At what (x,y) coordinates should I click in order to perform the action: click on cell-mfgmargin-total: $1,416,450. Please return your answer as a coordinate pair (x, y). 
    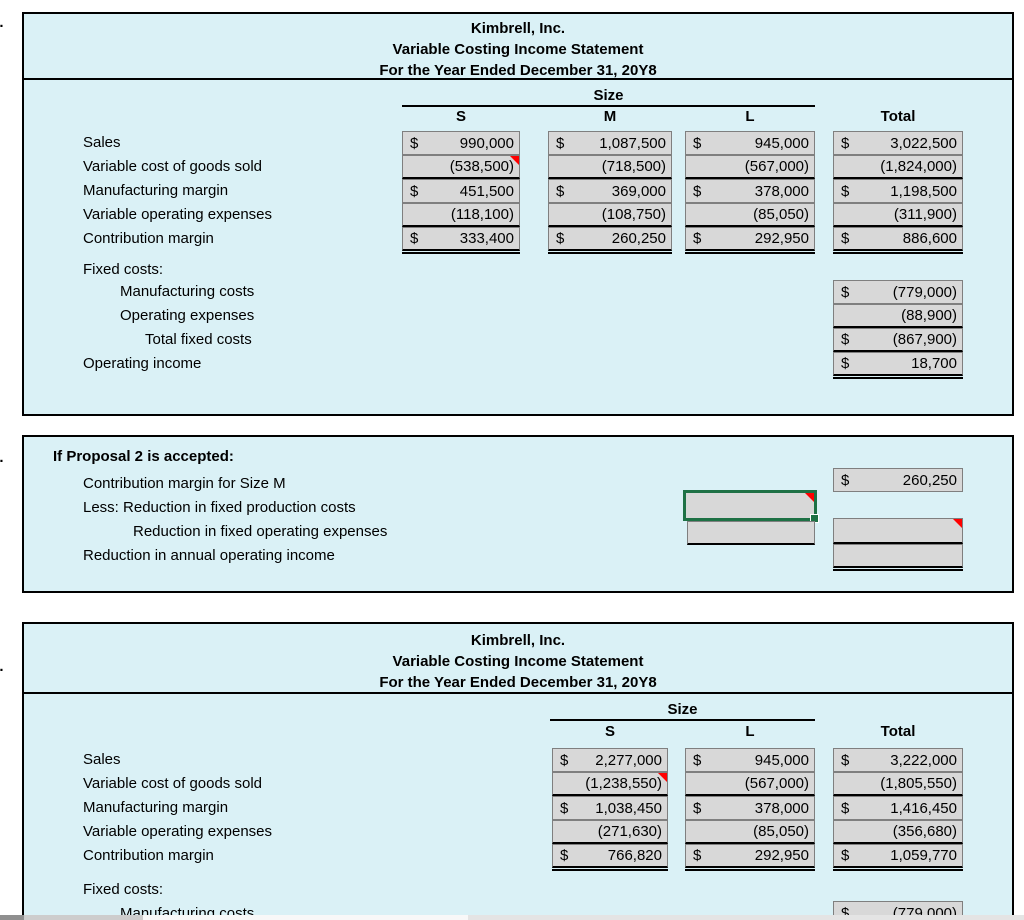
    Looking at the image, I should click on (898, 808).